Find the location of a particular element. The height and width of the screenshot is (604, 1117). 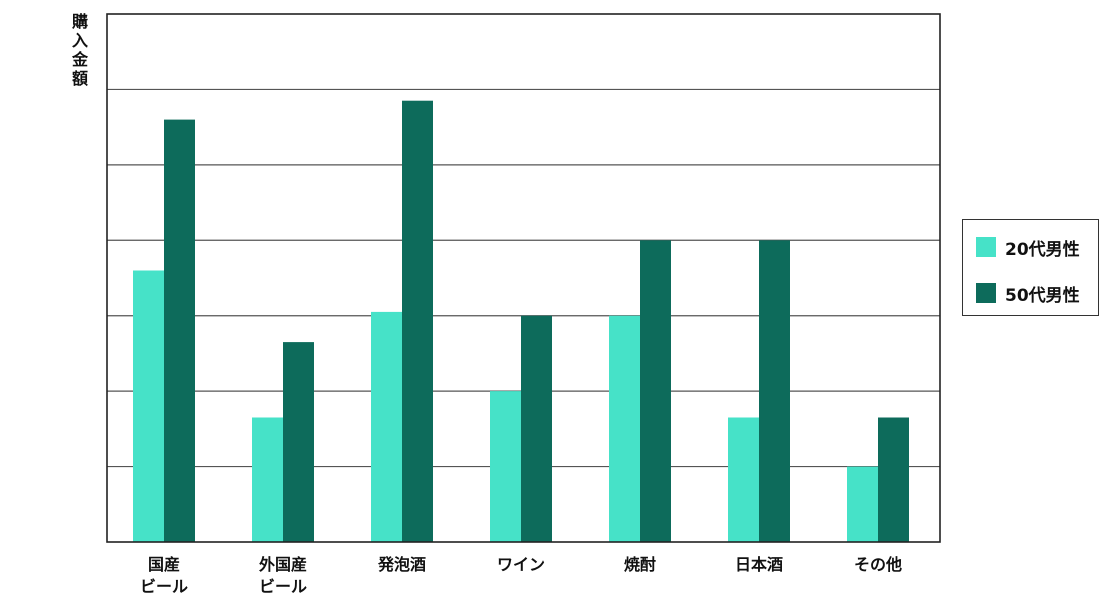

x-tick-label-line: その他 is located at coordinates (878, 564).